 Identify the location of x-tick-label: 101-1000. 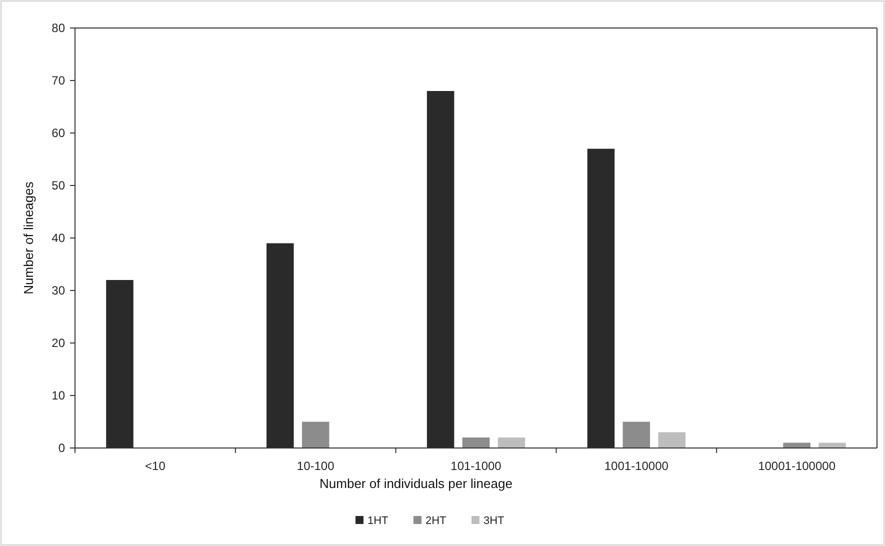
(476, 466).